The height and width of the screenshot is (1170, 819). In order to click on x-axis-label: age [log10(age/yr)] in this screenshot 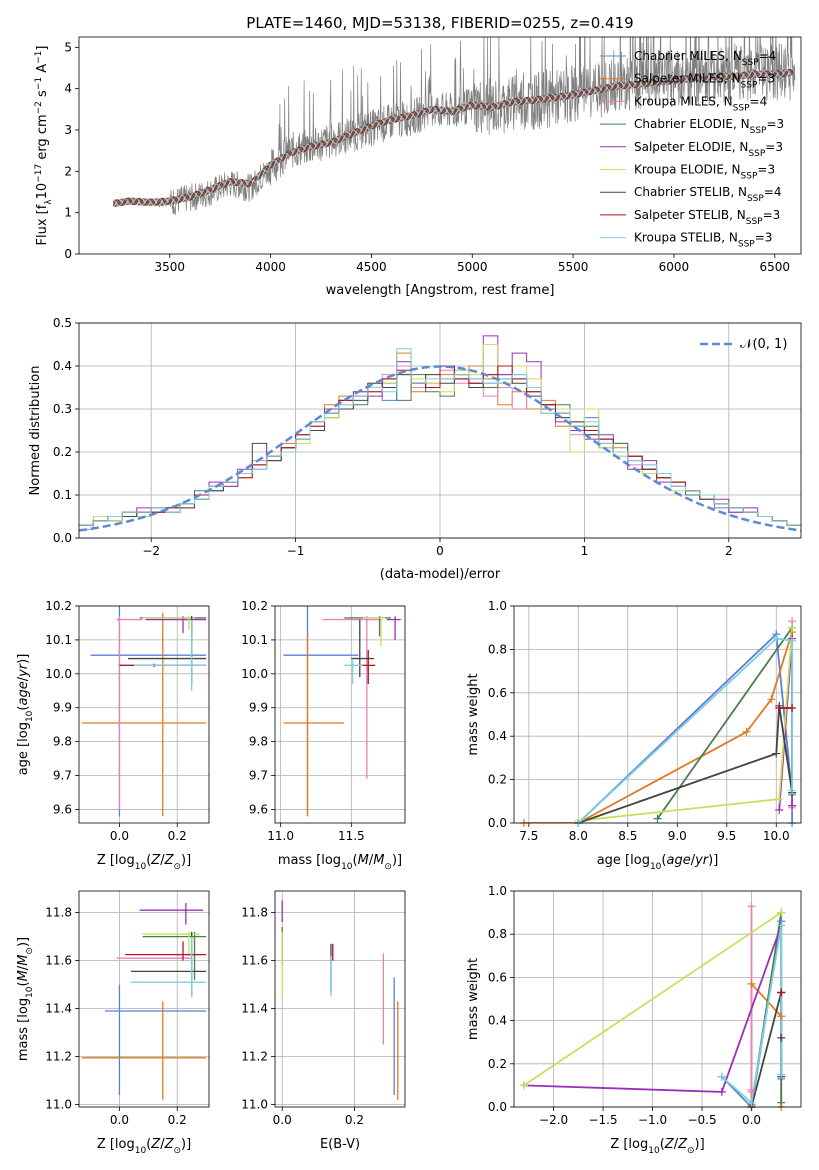, I will do `click(658, 862)`.